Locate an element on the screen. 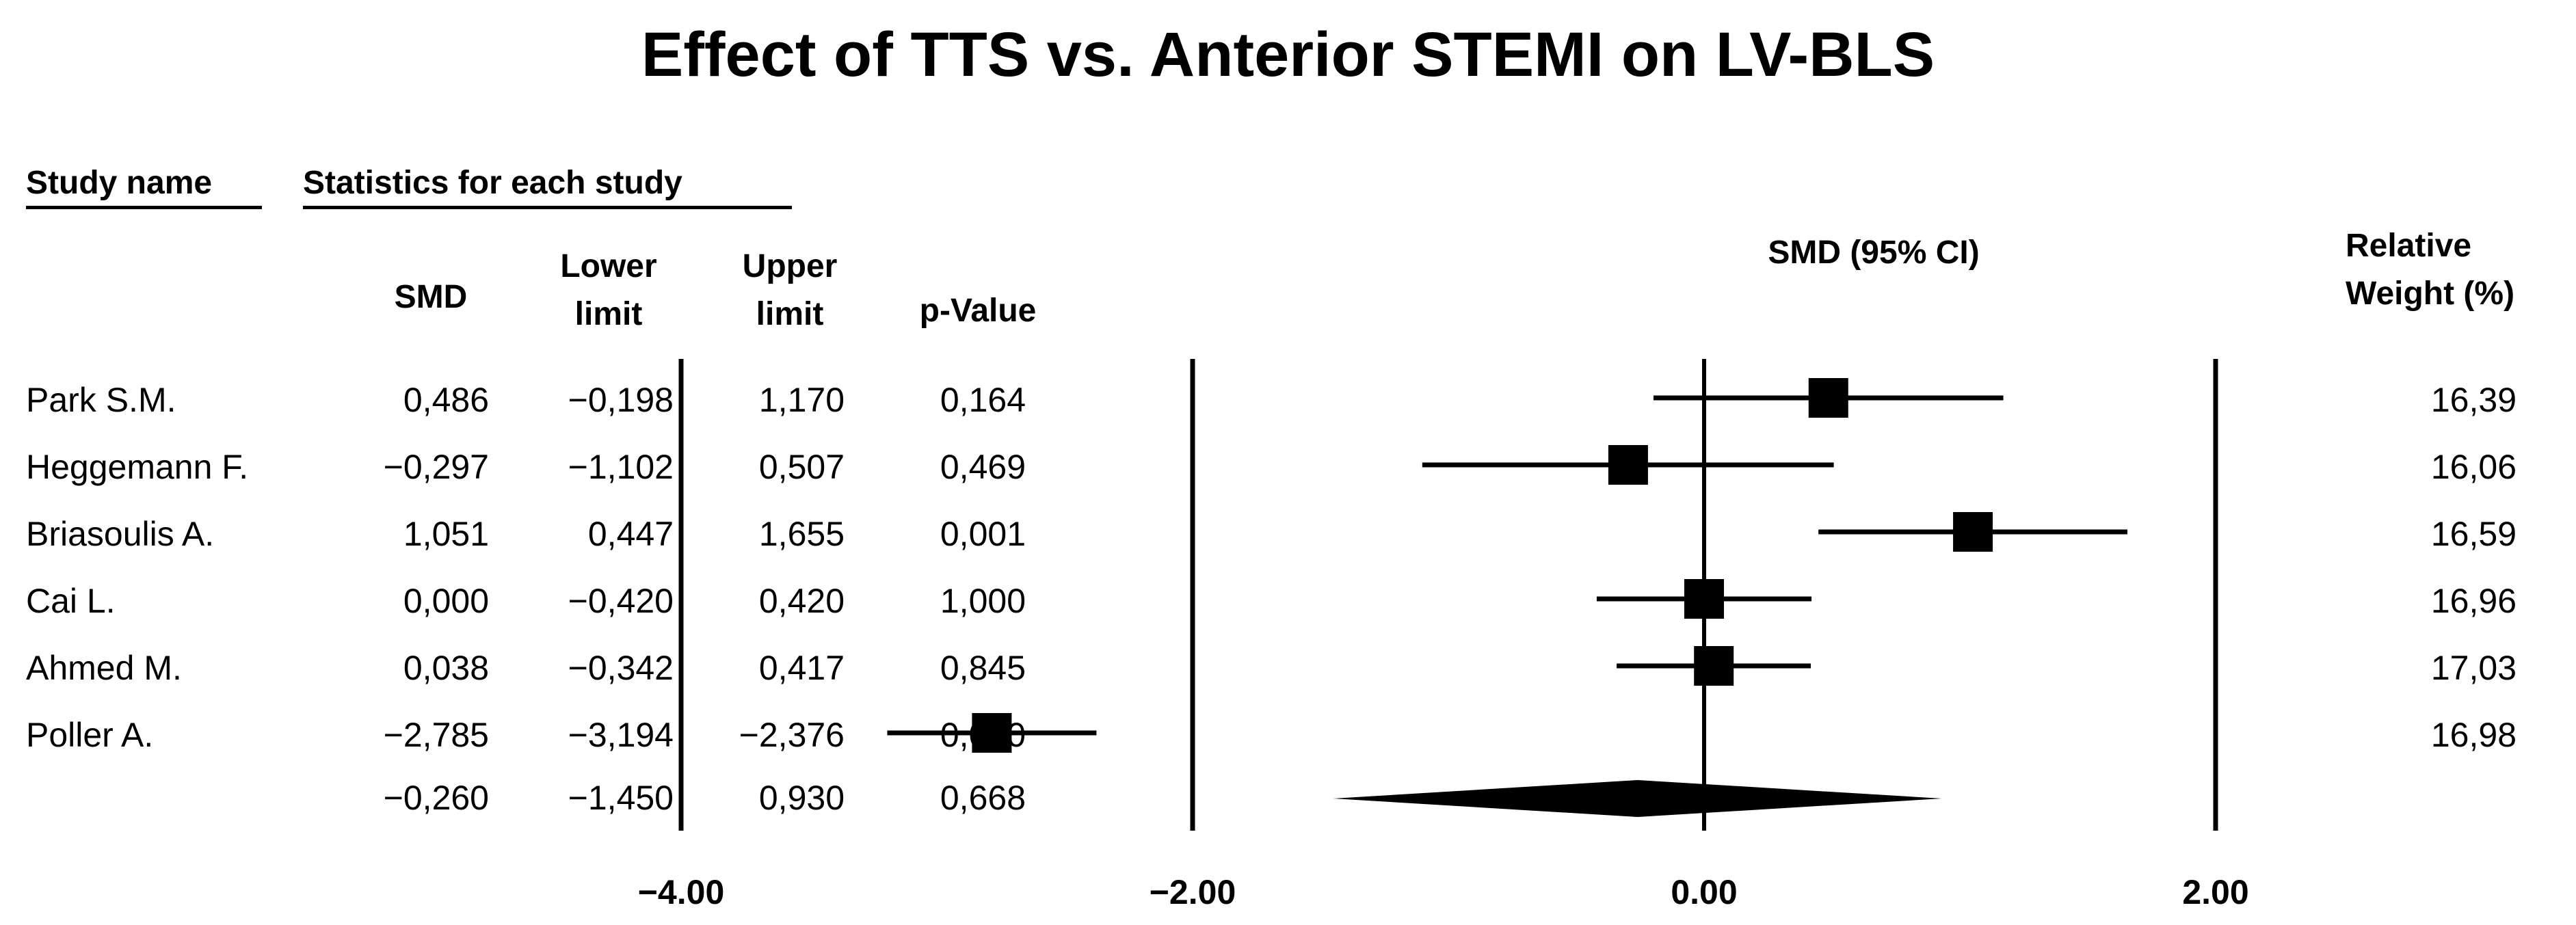 Image resolution: width=2576 pixels, height=925 pixels. p-value: 0,164 is located at coordinates (983, 400).